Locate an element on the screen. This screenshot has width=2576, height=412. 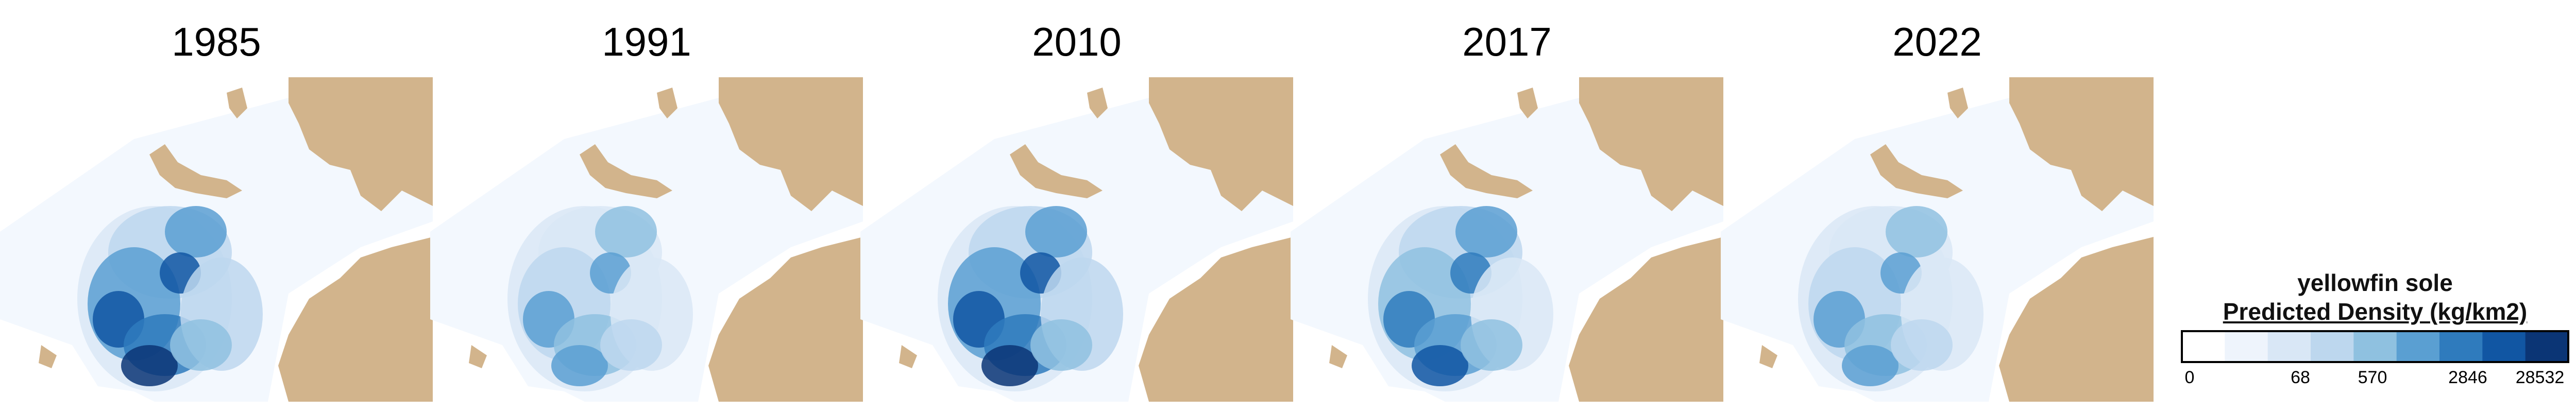
legend-title: Predicted Density (kg/km2) is located at coordinates (2375, 311).